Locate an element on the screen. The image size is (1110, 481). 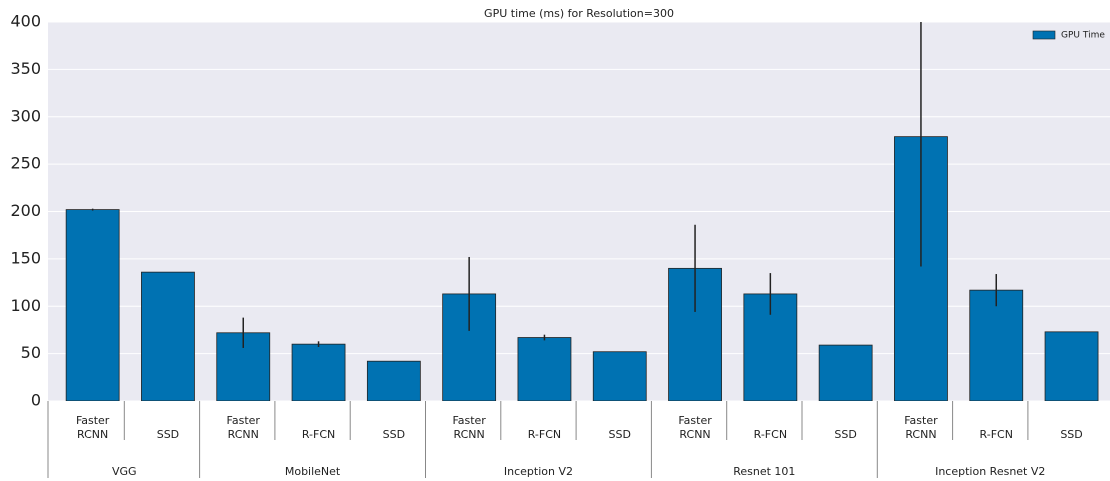
group-label: MobileNet is located at coordinates (312, 471).